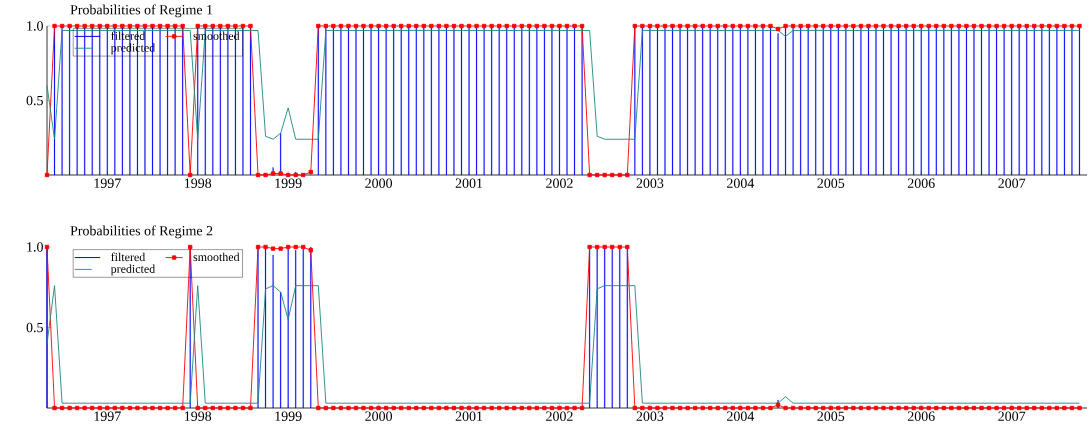 Image resolution: width=1091 pixels, height=428 pixels. What do you see at coordinates (141, 232) in the screenshot?
I see `chart-title: Probabilities of Regime 2` at bounding box center [141, 232].